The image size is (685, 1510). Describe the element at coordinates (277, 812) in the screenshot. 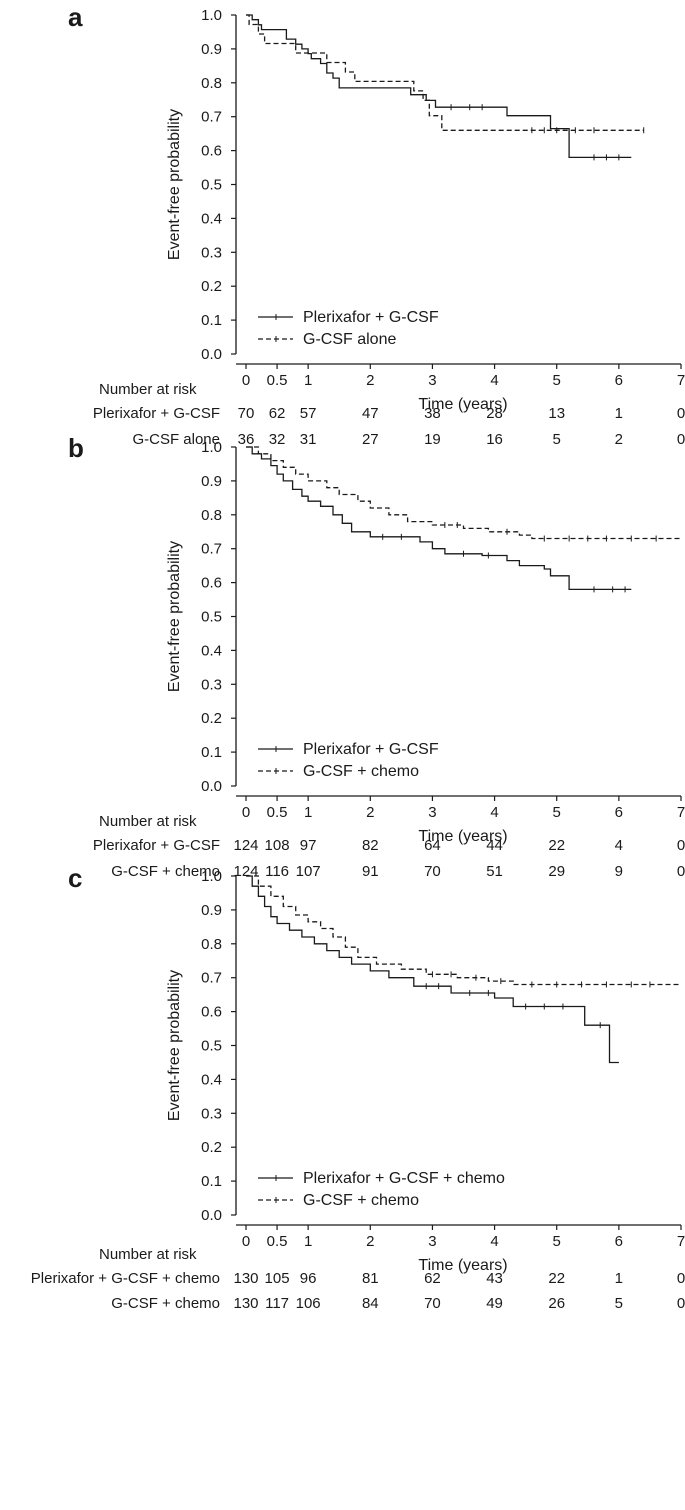

I see `panel-b-x-tick-label: 0.5` at that location.